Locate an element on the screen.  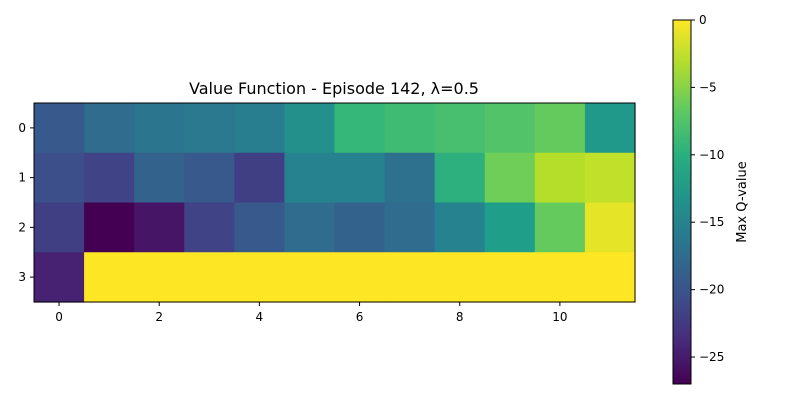
heatmap-cell-r0-c11 is located at coordinates (610, 128).